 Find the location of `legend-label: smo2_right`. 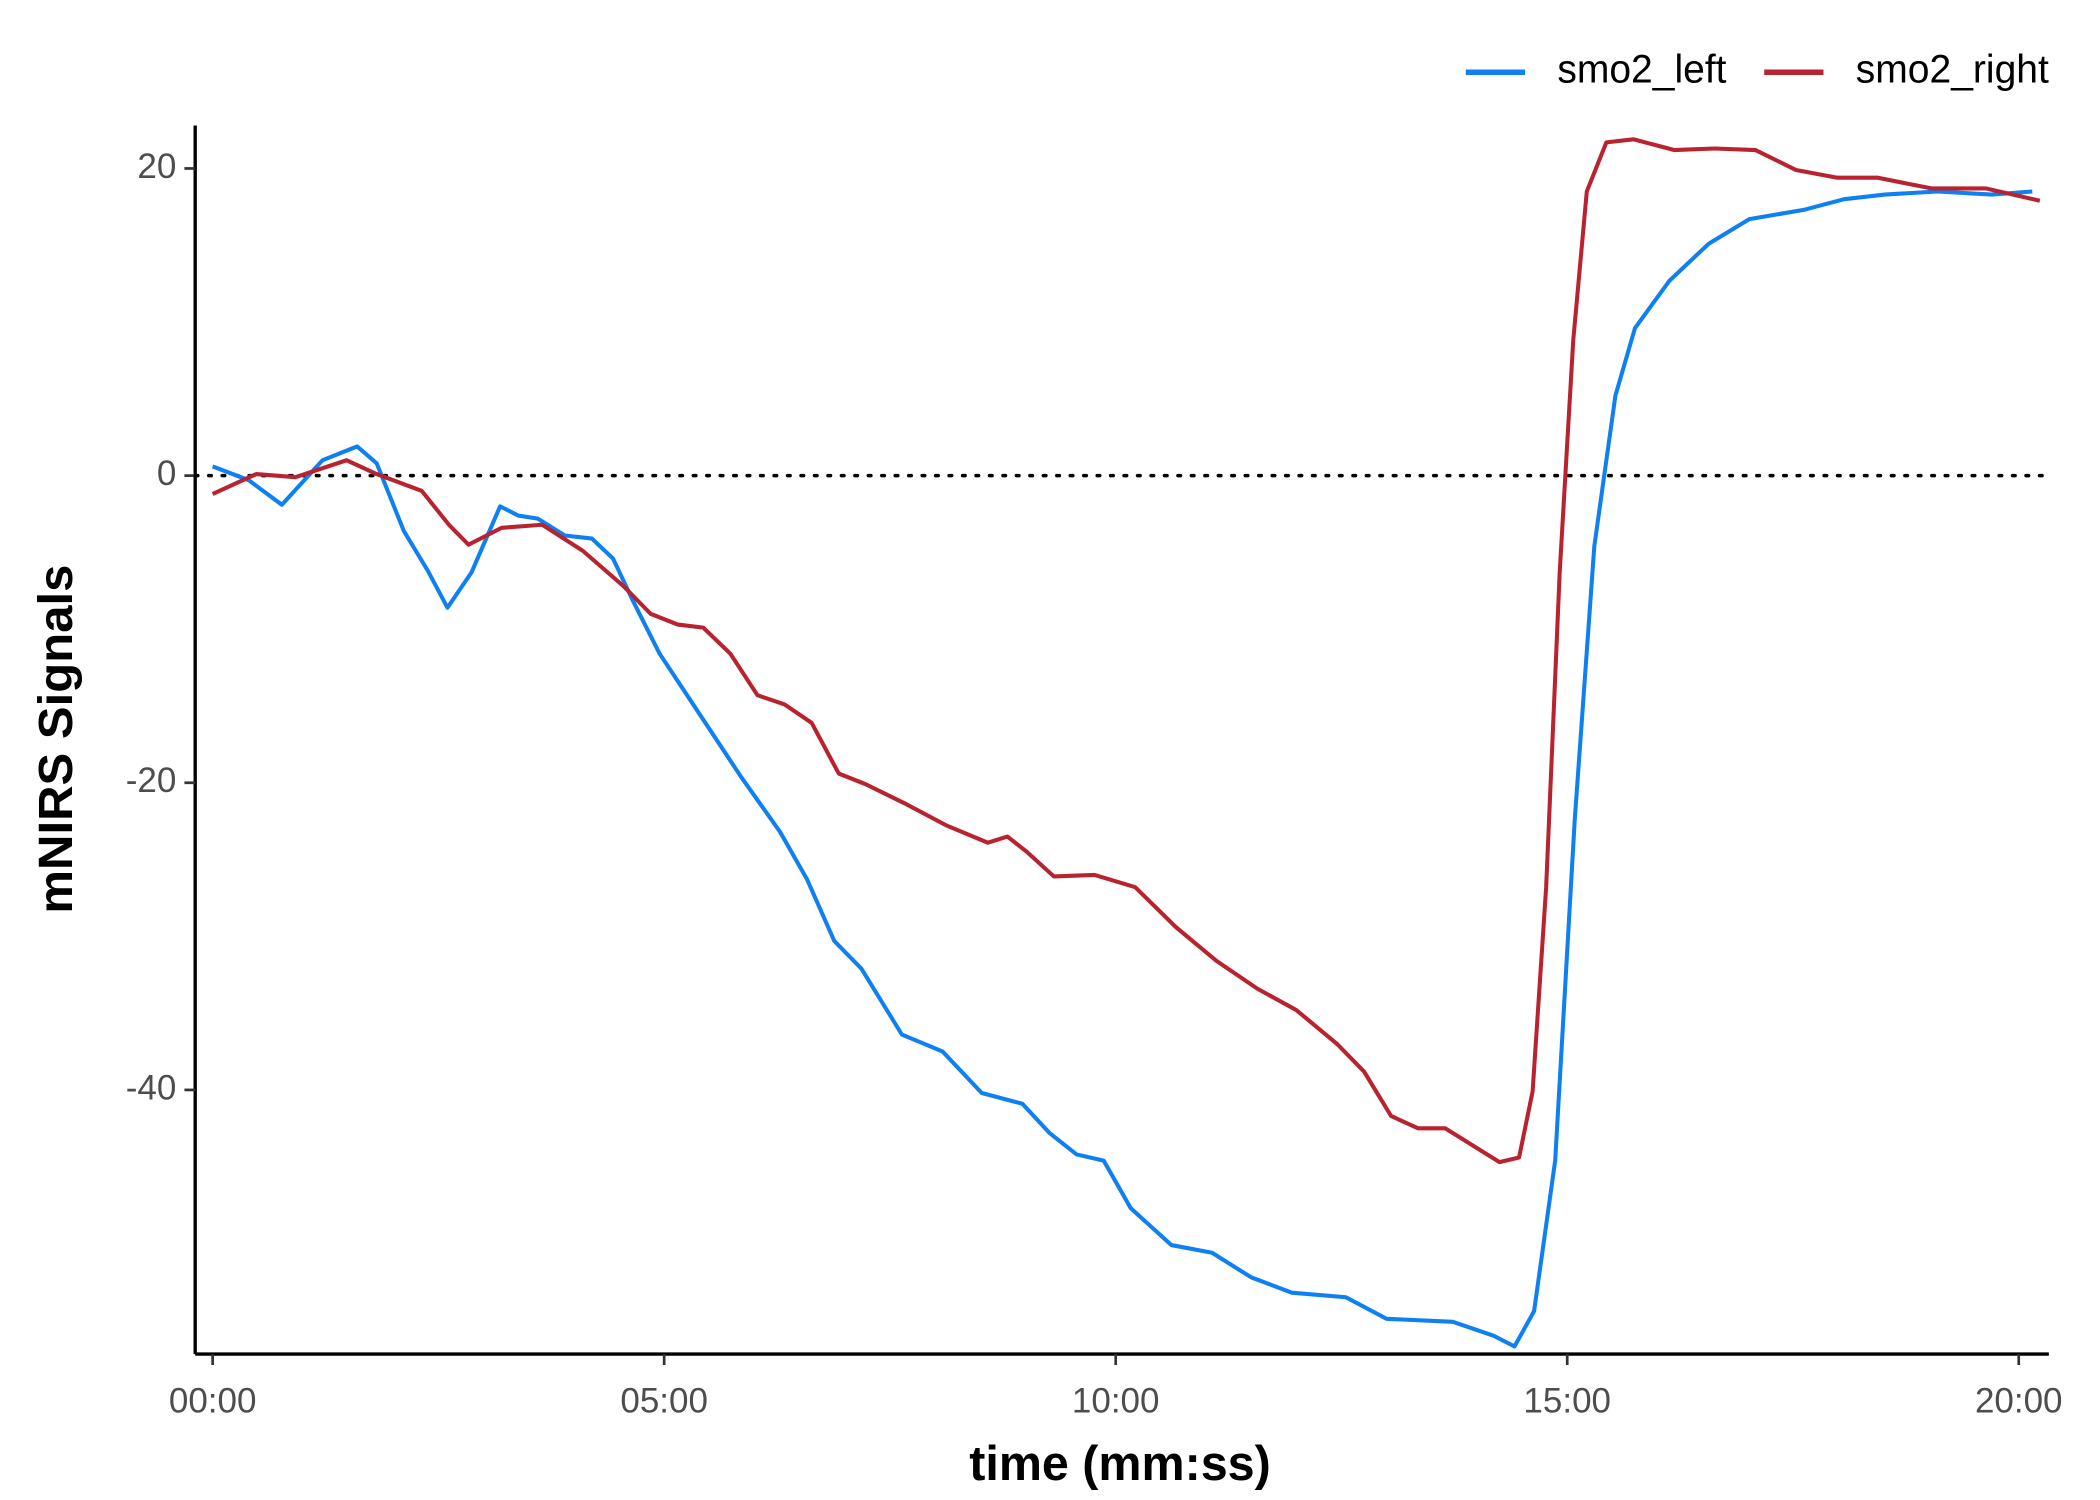

legend-label: smo2_right is located at coordinates (1952, 69).